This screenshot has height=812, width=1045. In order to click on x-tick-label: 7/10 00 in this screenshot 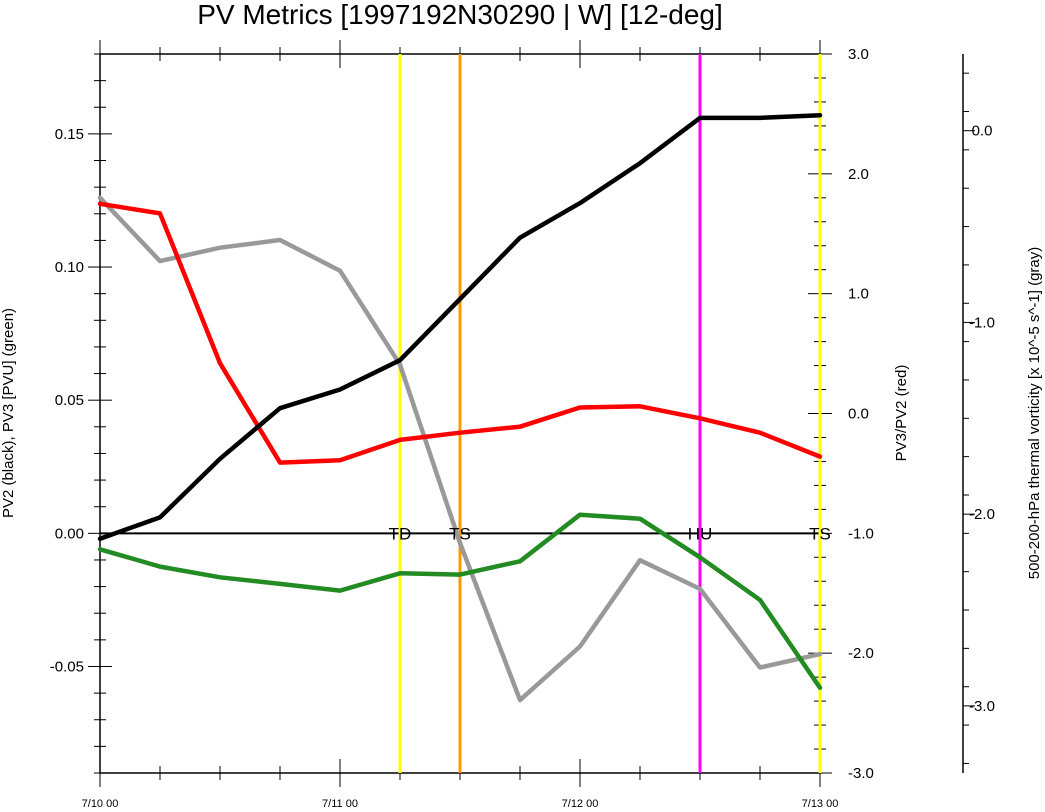, I will do `click(100, 804)`.